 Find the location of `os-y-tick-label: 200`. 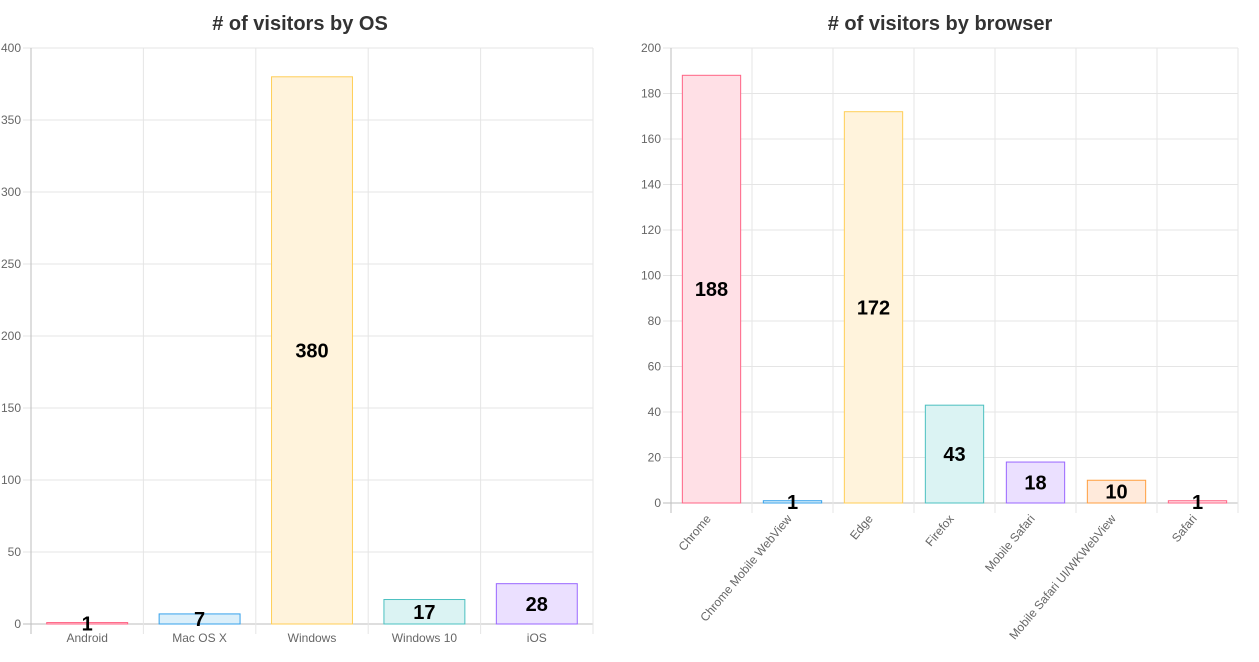

os-y-tick-label: 200 is located at coordinates (11, 336).